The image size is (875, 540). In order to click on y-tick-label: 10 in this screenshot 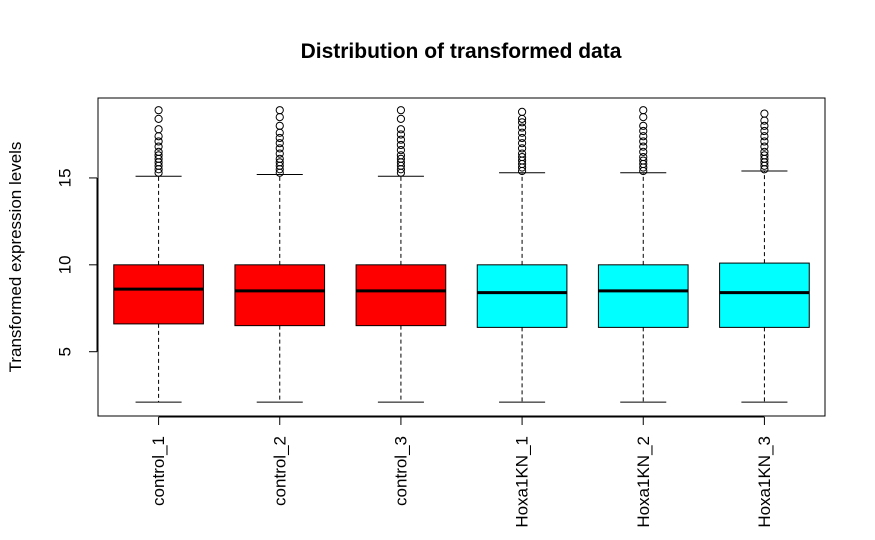, I will do `click(65, 264)`.